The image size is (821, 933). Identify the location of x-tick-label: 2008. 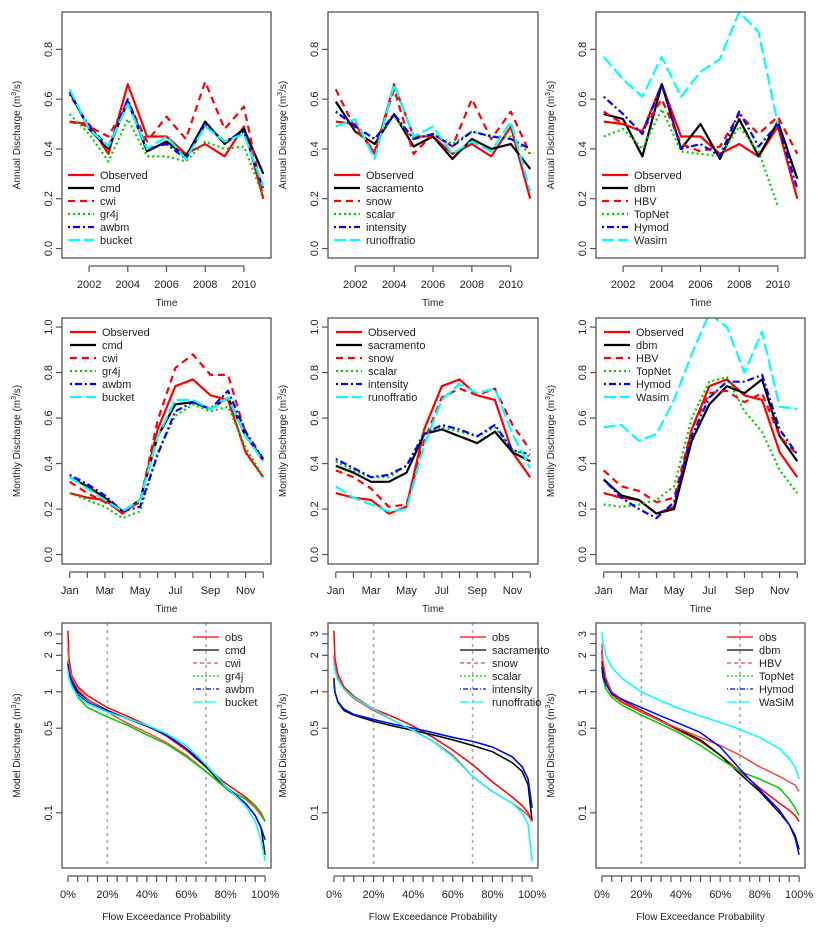
(205, 285).